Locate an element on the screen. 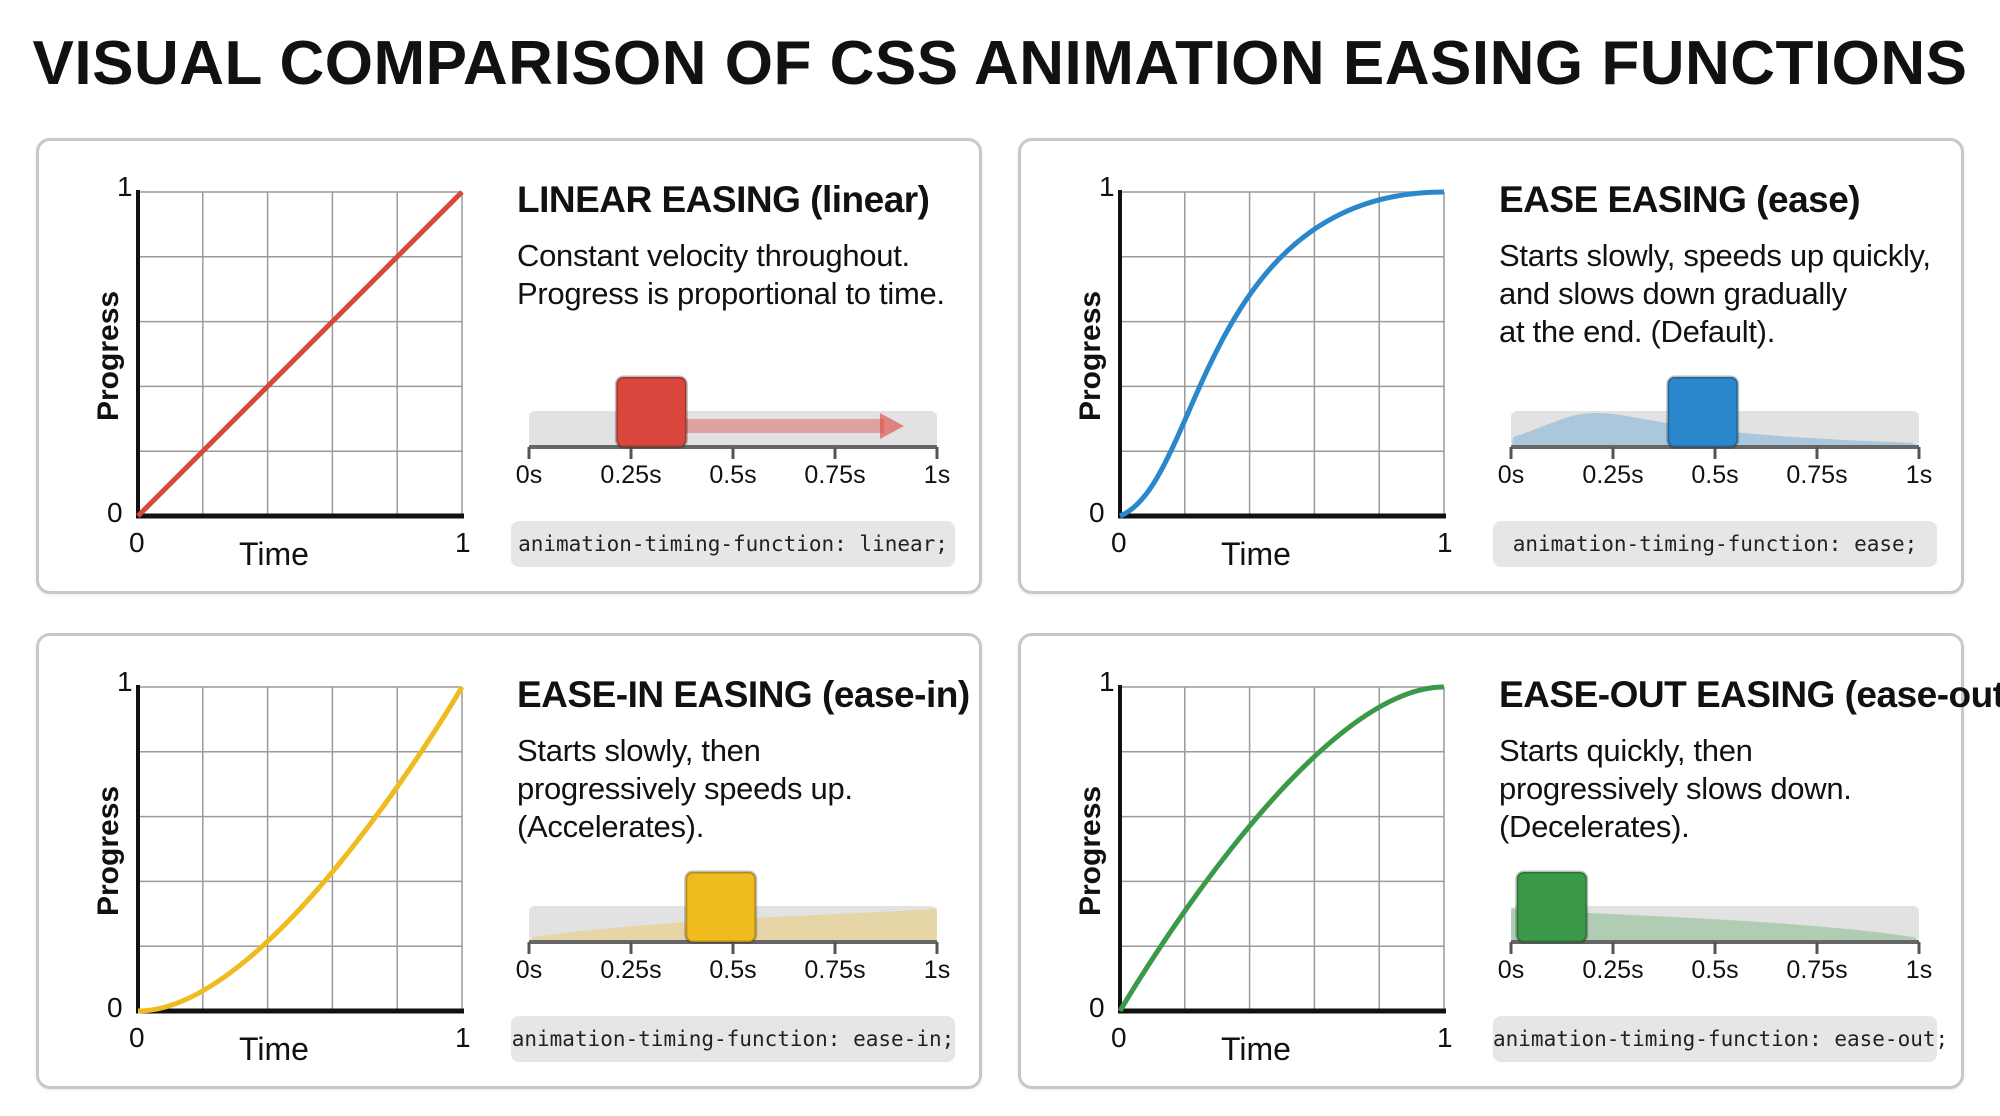 The image size is (2000, 1116). description-line: (Accelerates). is located at coordinates (611, 826).